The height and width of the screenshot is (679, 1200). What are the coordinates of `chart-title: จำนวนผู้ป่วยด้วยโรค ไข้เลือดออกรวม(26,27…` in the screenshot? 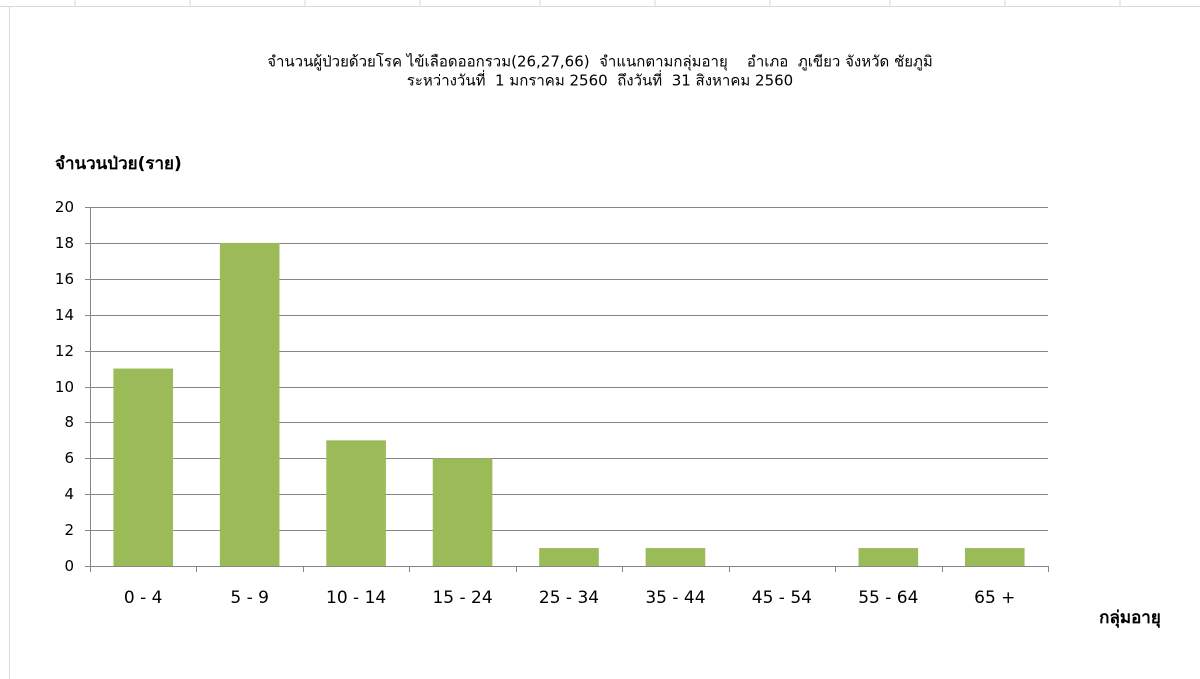 It's located at (600, 62).